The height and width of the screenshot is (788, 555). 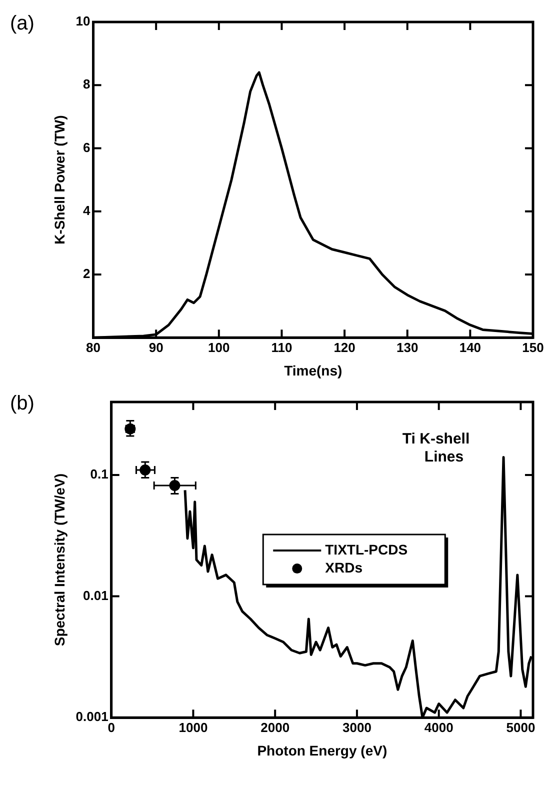 What do you see at coordinates (86, 274) in the screenshot?
I see `y-tick-label: 2` at bounding box center [86, 274].